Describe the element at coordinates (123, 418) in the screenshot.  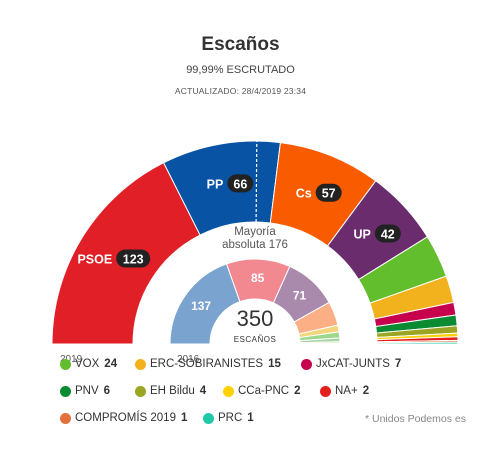
I see `legend-item-compromis: COMPROMÍS 2019 1` at that location.